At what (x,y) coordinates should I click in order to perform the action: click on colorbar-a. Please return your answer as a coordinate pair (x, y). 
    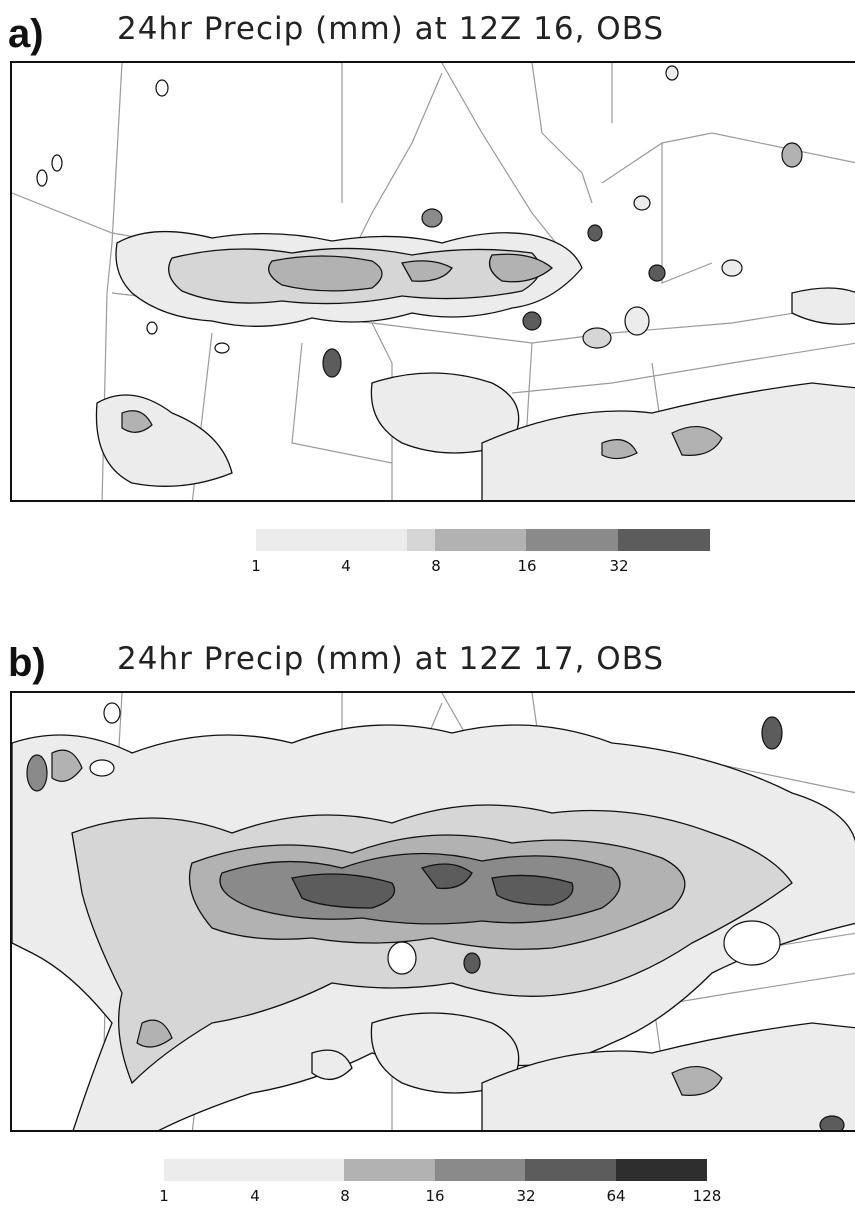
    Looking at the image, I should click on (483, 540).